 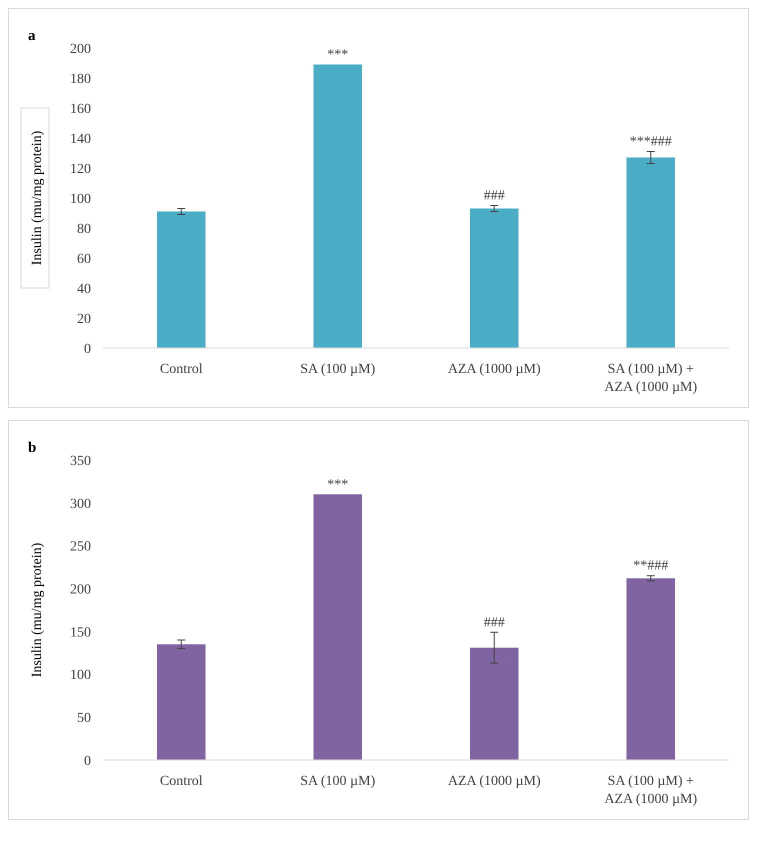 I want to click on y-tick-label: 160, so click(x=80, y=109).